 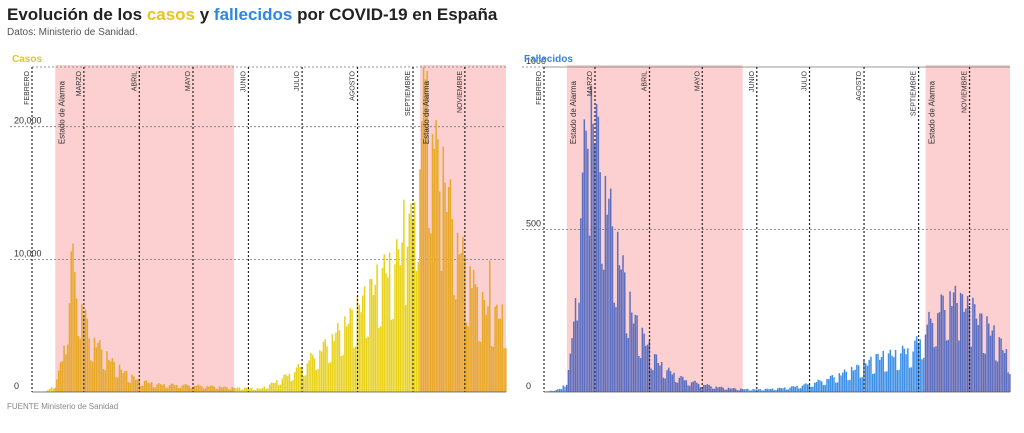 What do you see at coordinates (426, 112) in the screenshot?
I see `casos-alarm-label-1: Estado de Alarma` at bounding box center [426, 112].